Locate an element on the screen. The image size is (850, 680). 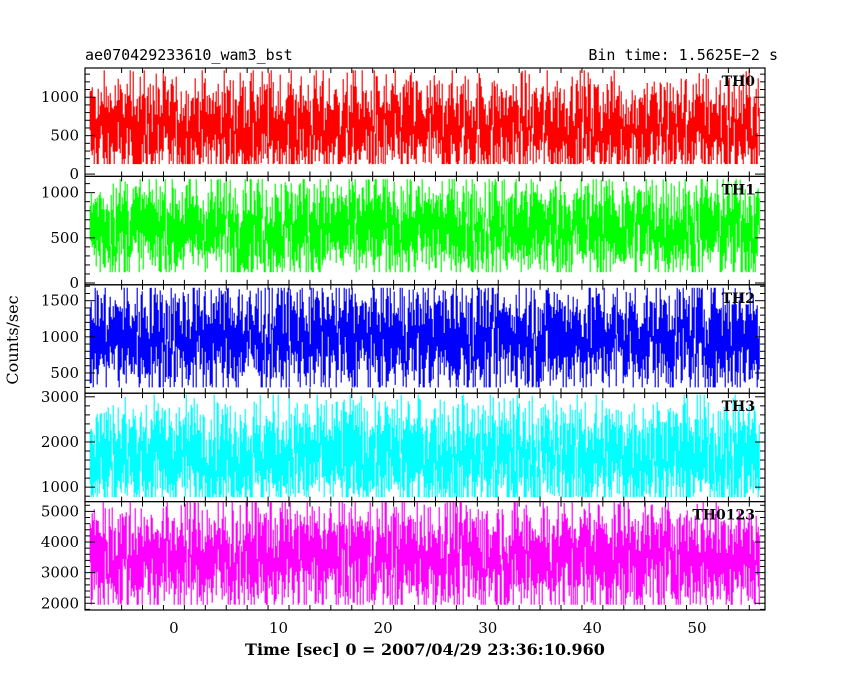
series-trace-th0 is located at coordinates (424, 117).